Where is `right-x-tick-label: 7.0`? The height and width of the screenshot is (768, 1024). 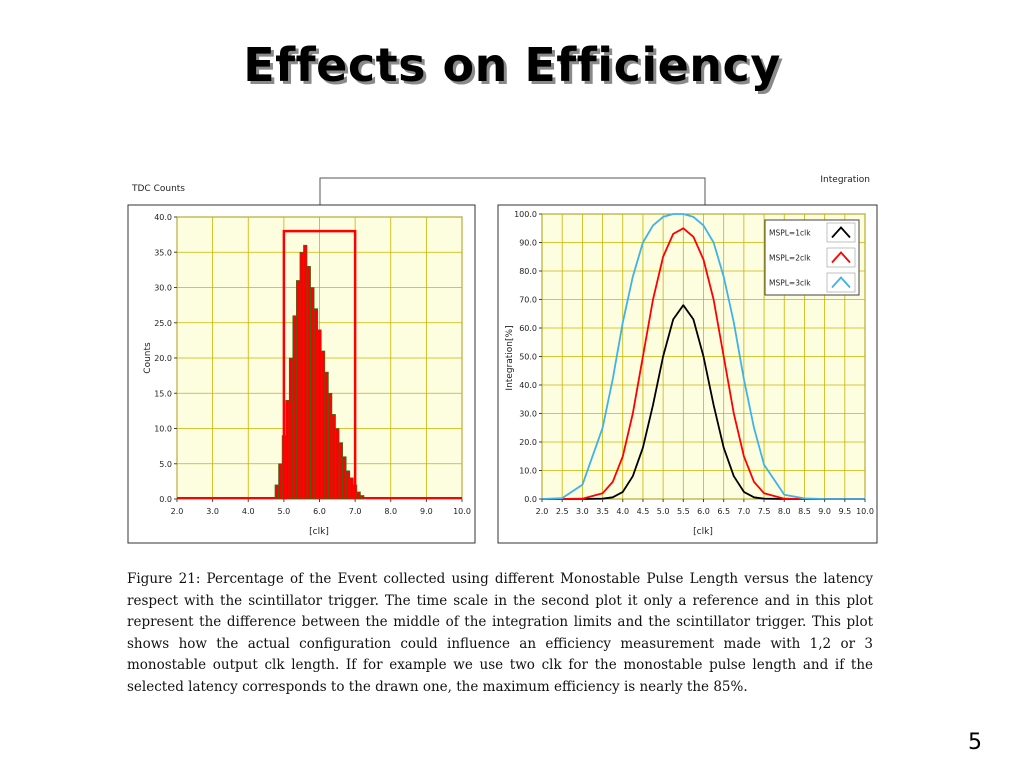 right-x-tick-label: 7.0 is located at coordinates (744, 511).